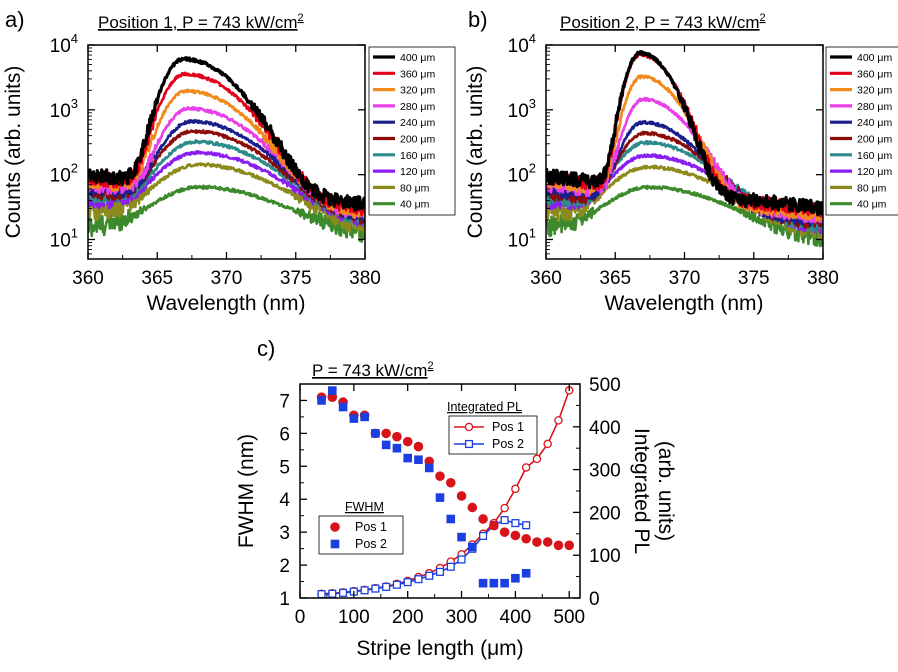 Image resolution: width=898 pixels, height=672 pixels. I want to click on c-legend-ipl1-label: Pos 1, so click(508, 427).